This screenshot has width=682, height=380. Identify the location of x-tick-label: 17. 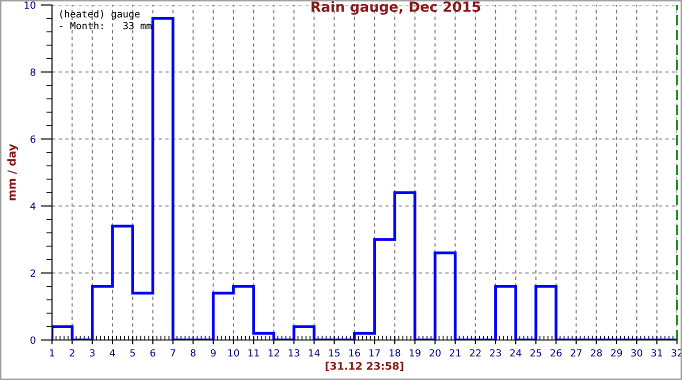
(374, 352).